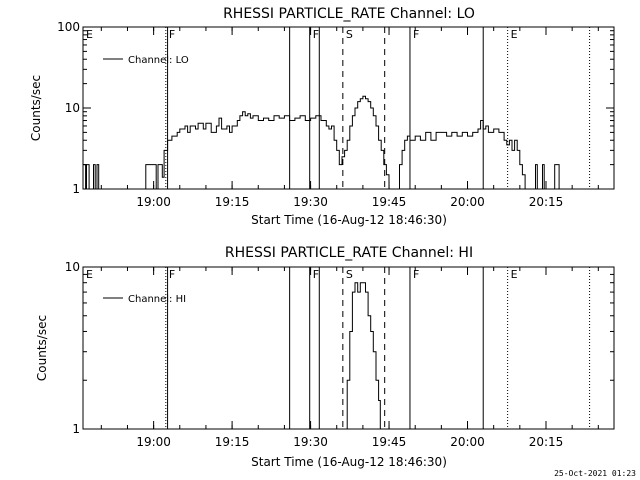 Image resolution: width=640 pixels, height=480 pixels. What do you see at coordinates (349, 253) in the screenshot?
I see `chart-title: RHESSI PARTICLE_RATE Channel: HI` at bounding box center [349, 253].